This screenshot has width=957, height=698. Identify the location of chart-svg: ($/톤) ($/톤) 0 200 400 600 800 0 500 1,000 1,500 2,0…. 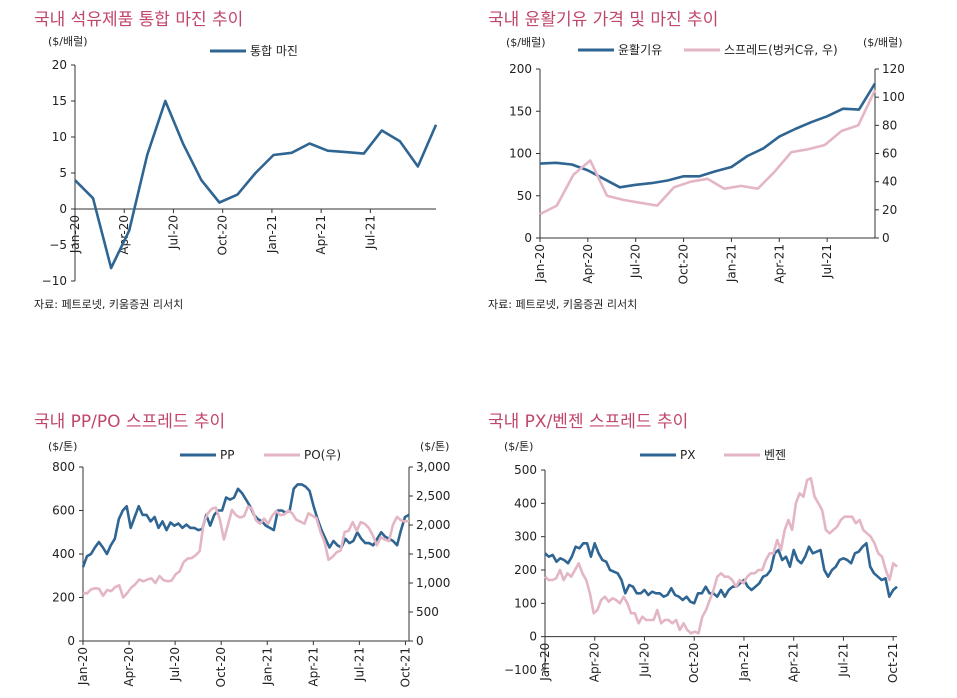
(249, 563).